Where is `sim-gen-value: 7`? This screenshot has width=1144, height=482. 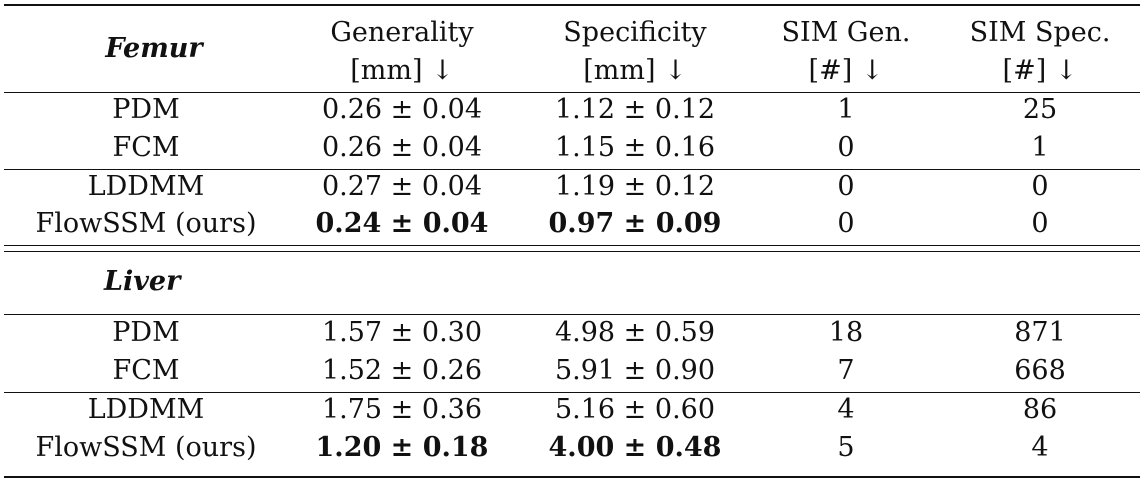
sim-gen-value: 7 is located at coordinates (846, 370).